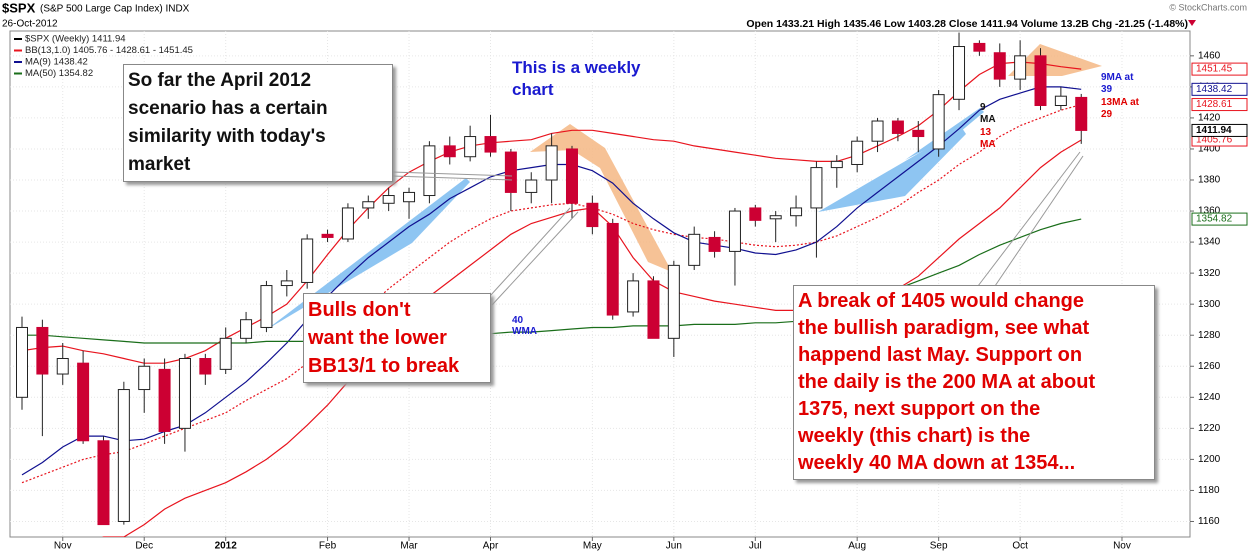 The width and height of the screenshot is (1249, 556). What do you see at coordinates (914, 436) in the screenshot?
I see `annotation-line: weekly (this chart) is the` at bounding box center [914, 436].